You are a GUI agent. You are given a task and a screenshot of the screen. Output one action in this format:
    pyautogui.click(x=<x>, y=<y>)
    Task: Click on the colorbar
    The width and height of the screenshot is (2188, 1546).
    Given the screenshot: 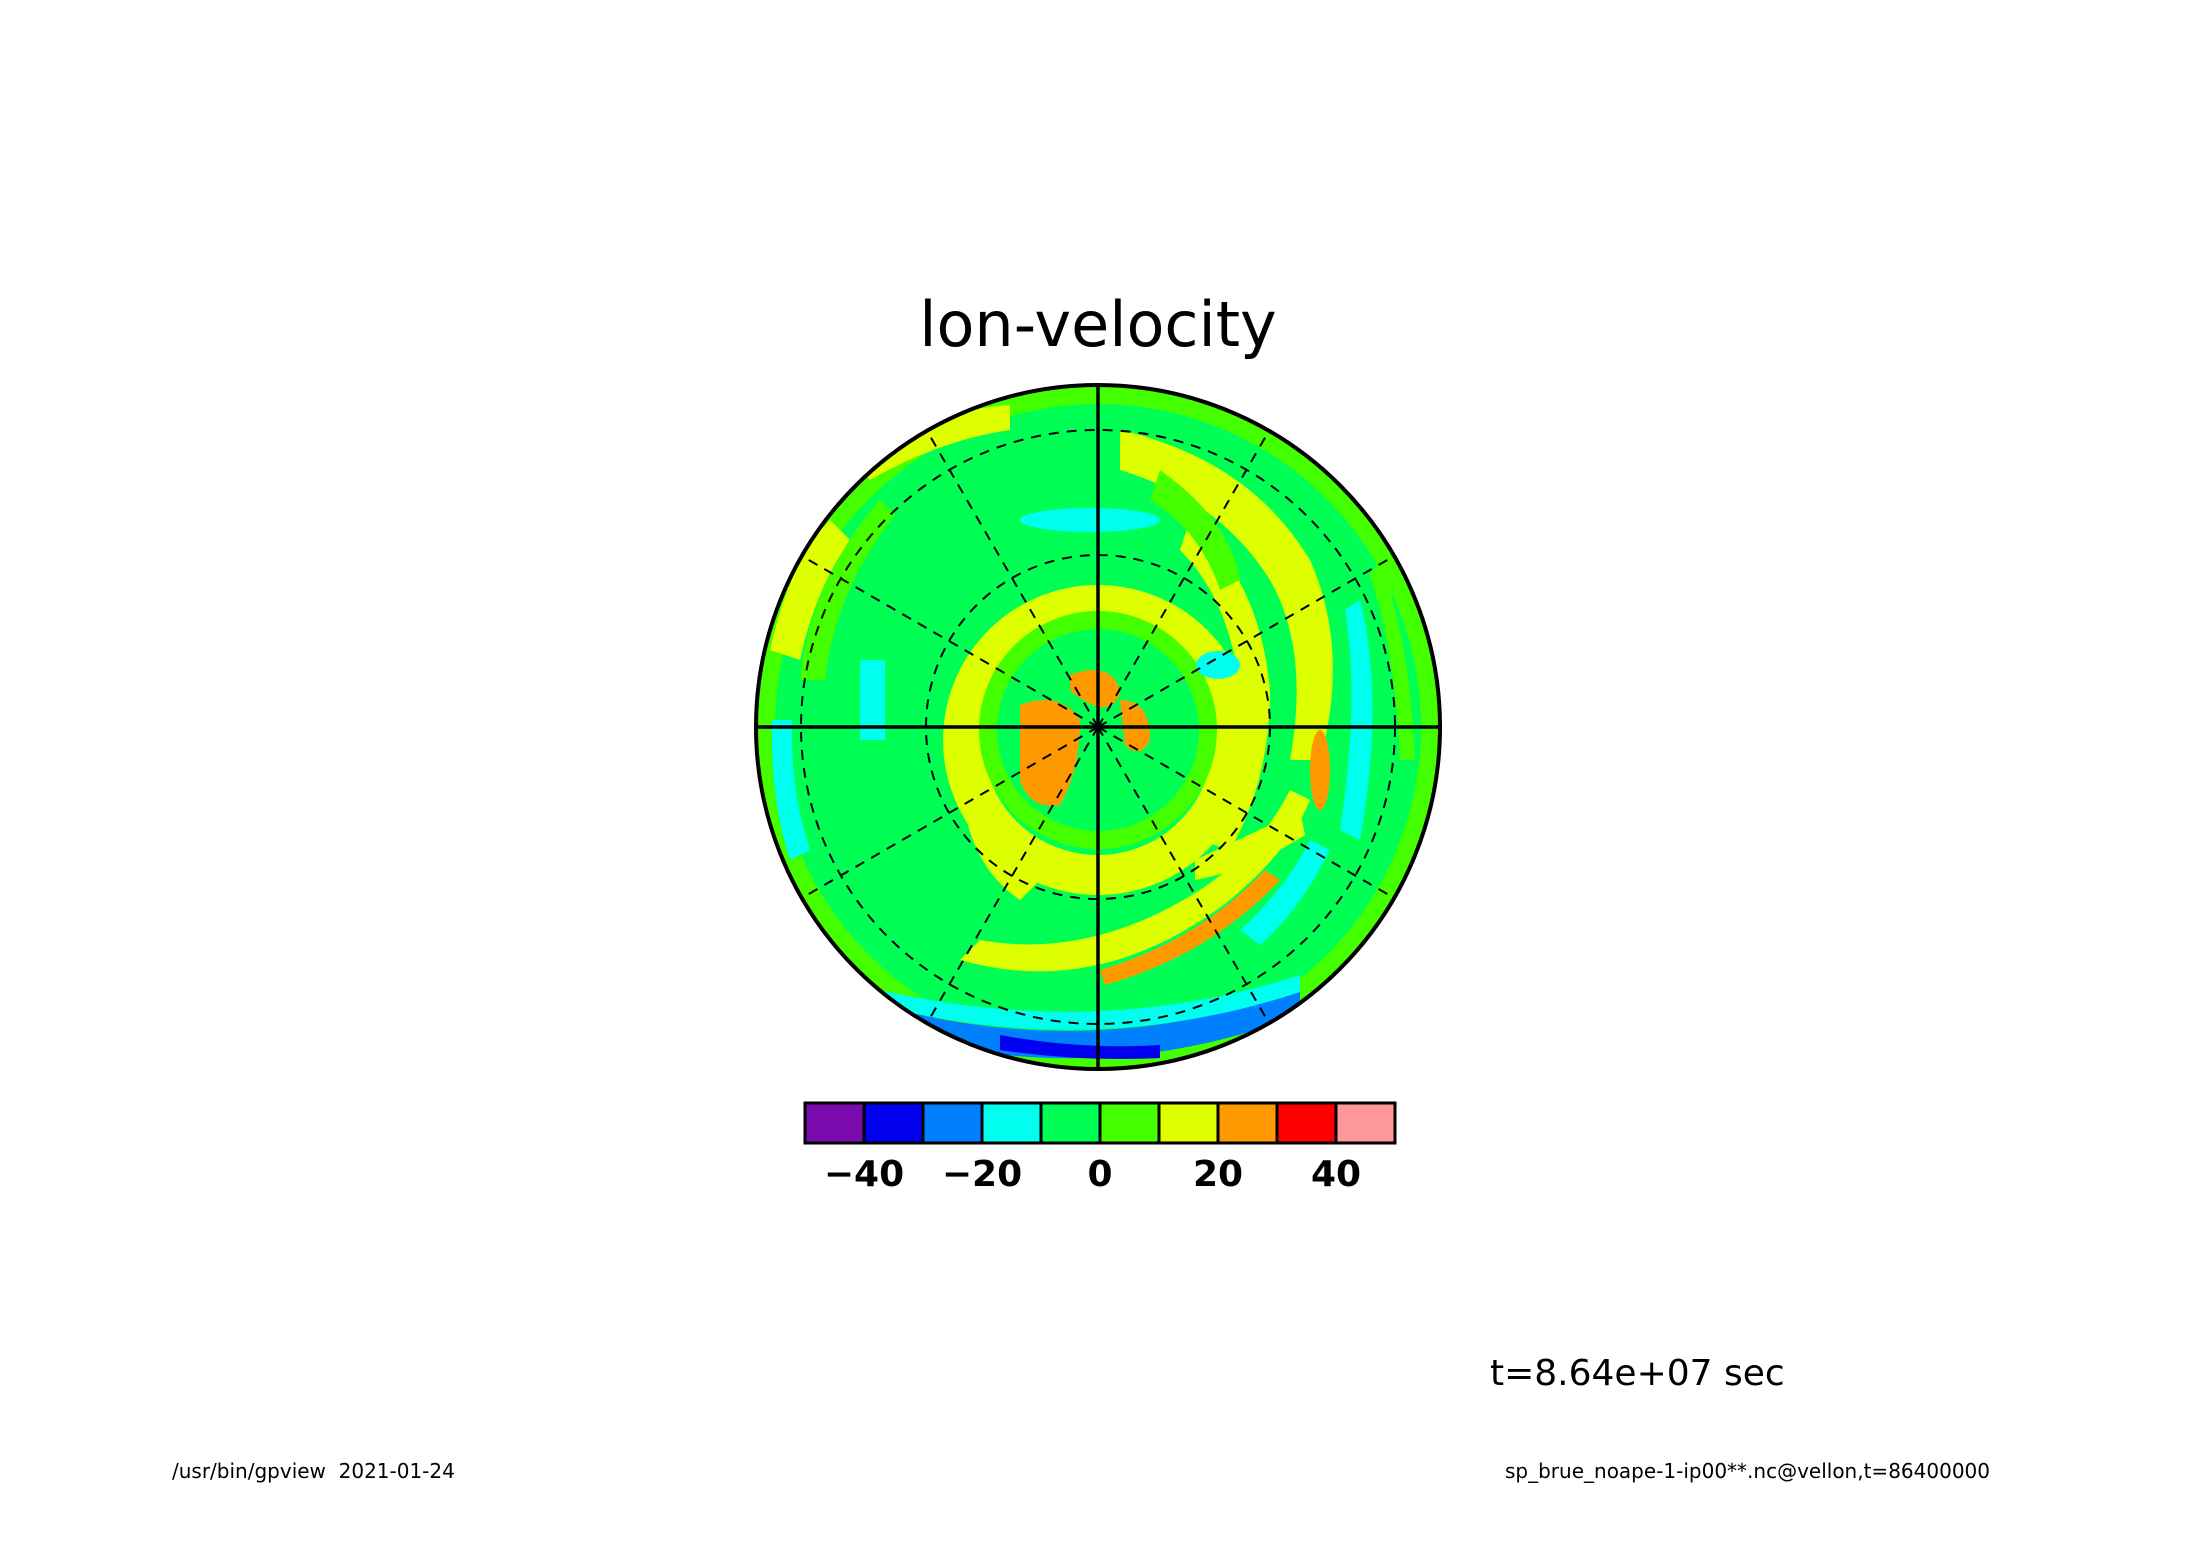 What is the action you would take?
    pyautogui.click(x=1100, y=1123)
    